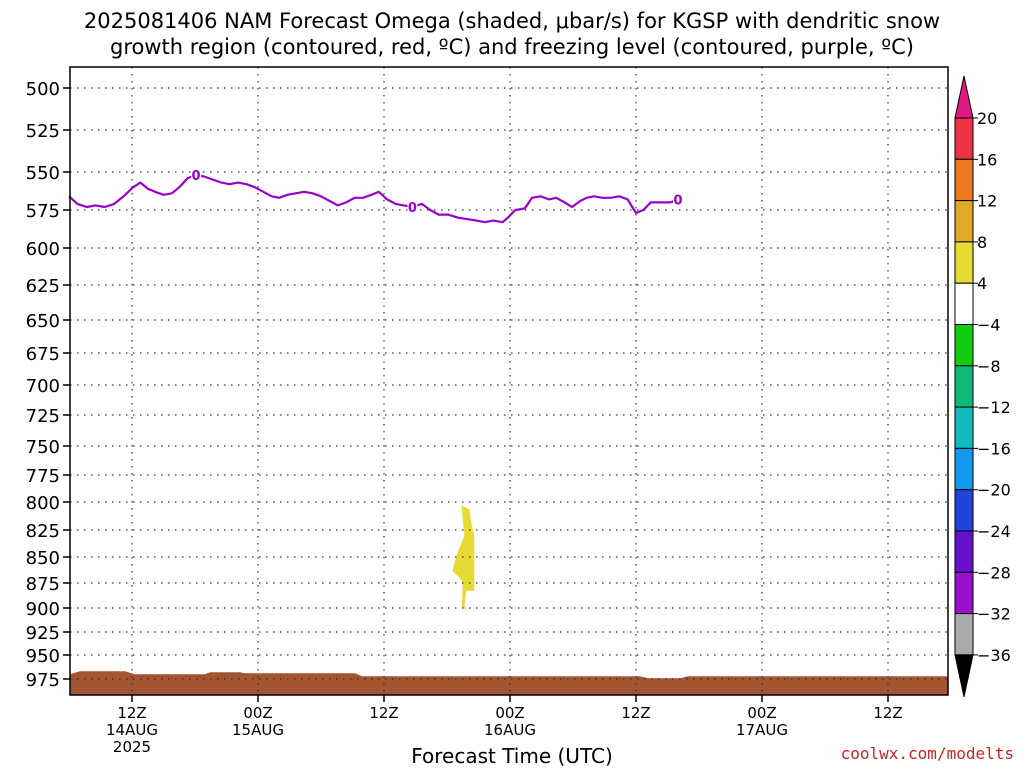 Image resolution: width=1024 pixels, height=768 pixels. Describe the element at coordinates (43, 558) in the screenshot. I see `y-tick-label: 850` at that location.